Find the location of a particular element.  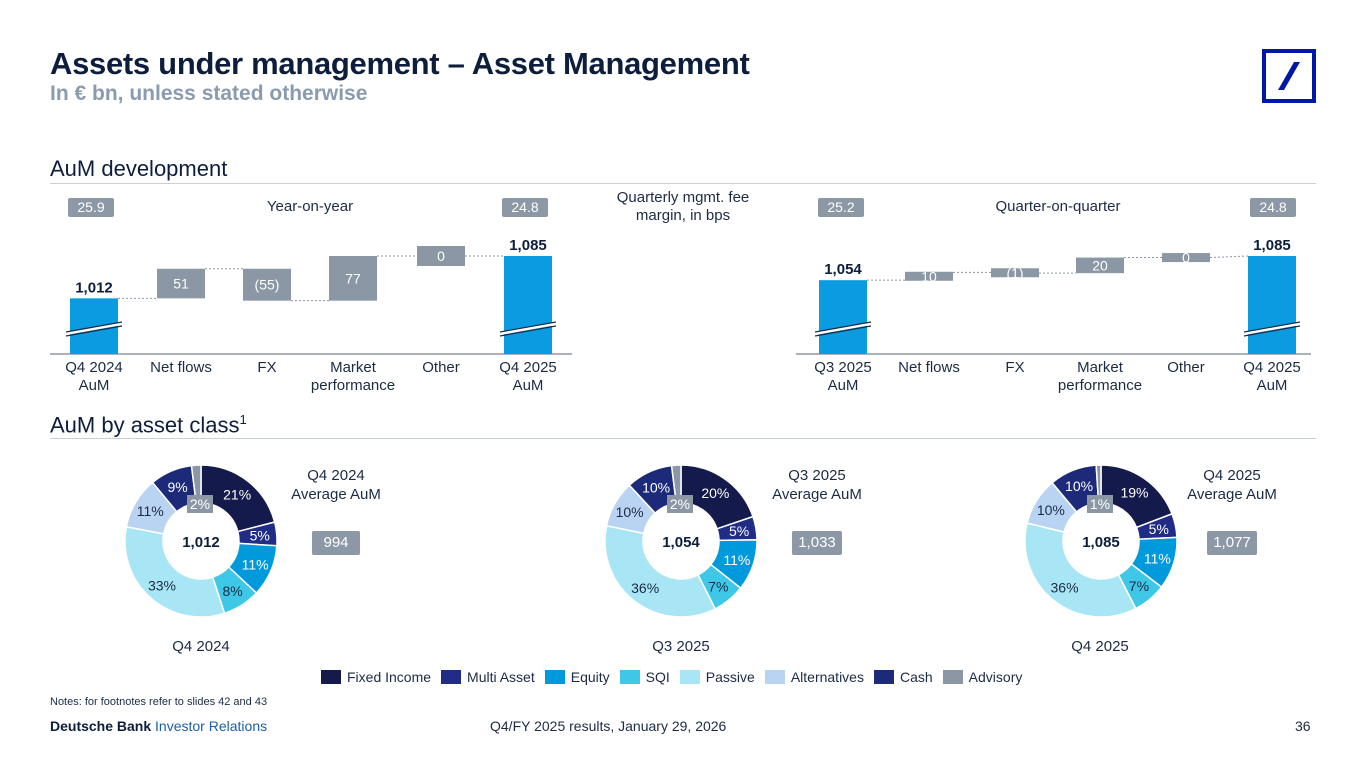

donut-q3-2025: 20%5%11%7%36%10%10%2%1,054 is located at coordinates (681, 541).